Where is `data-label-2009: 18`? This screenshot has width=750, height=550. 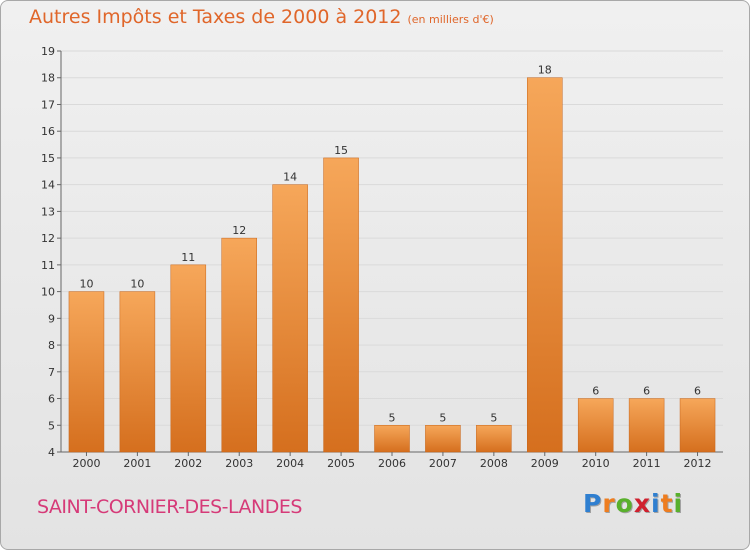 data-label-2009: 18 is located at coordinates (545, 70).